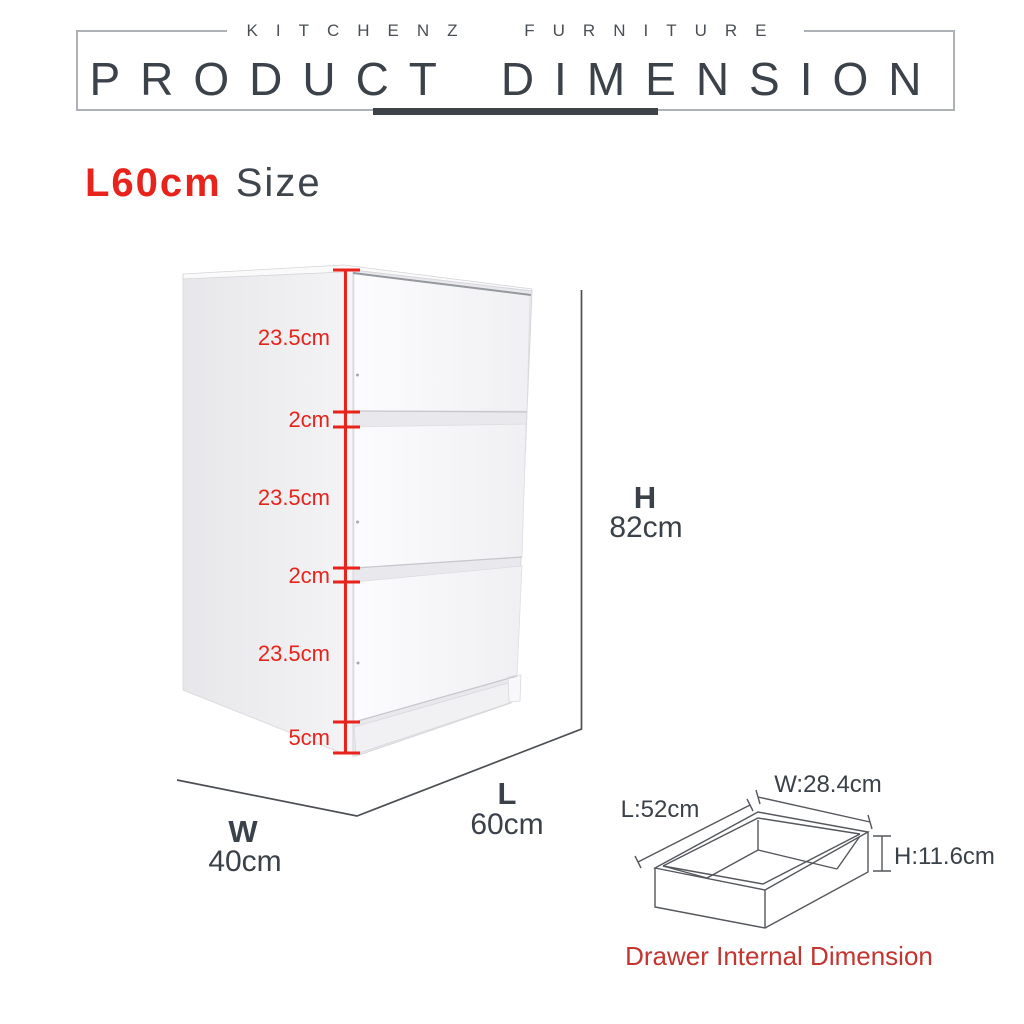  Describe the element at coordinates (243, 831) in the screenshot. I see `width-letter: W` at that location.